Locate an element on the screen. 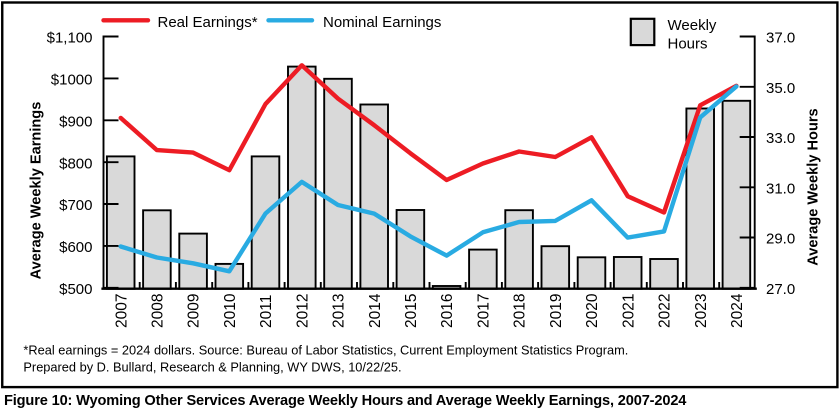 This screenshot has width=840, height=416. svg-text: 2013 is located at coordinates (339, 311).